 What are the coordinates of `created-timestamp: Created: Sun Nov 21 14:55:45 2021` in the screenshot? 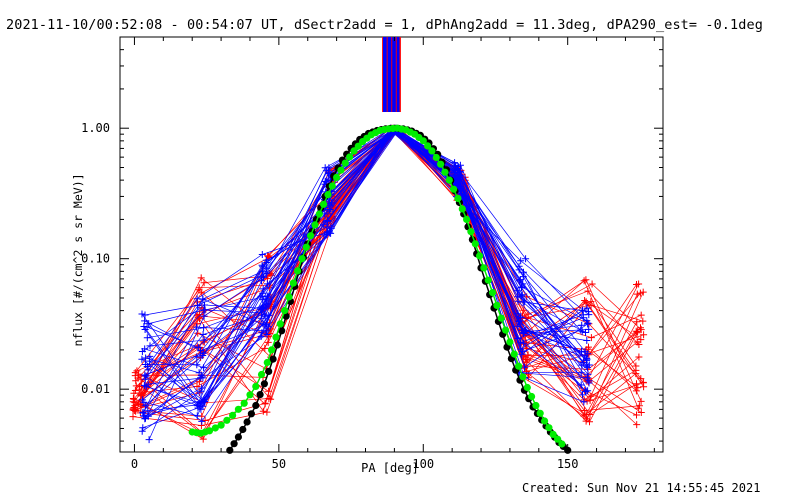 It's located at (641, 488).